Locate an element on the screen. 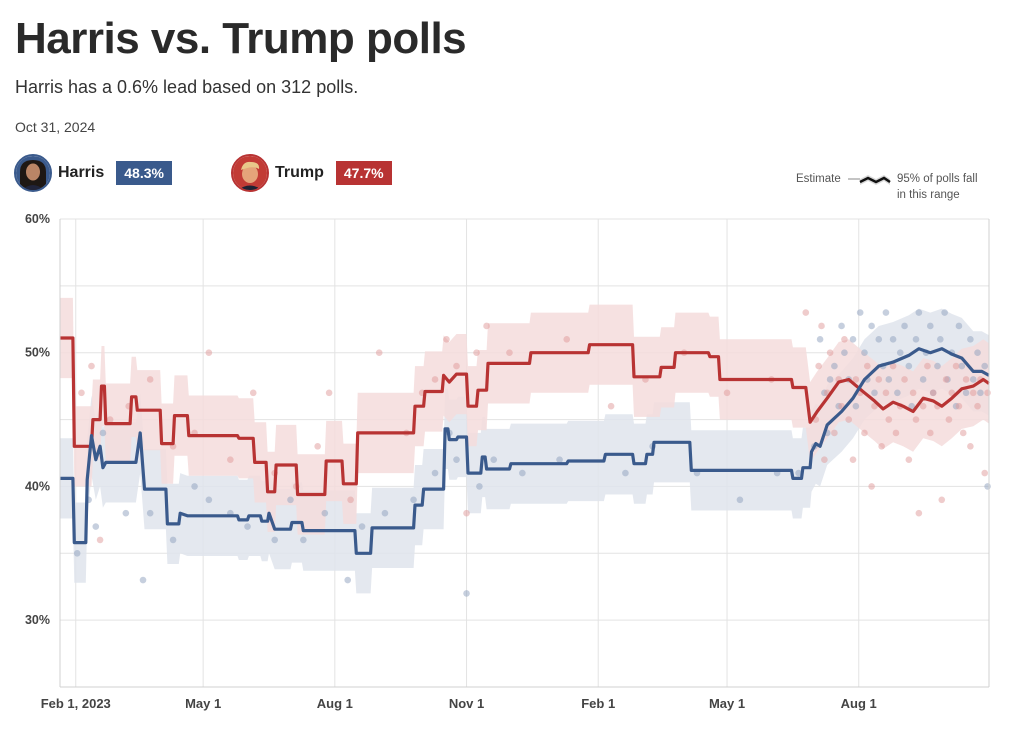 This screenshot has width=1021, height=730. y-tick-label: 50% is located at coordinates (37, 353).